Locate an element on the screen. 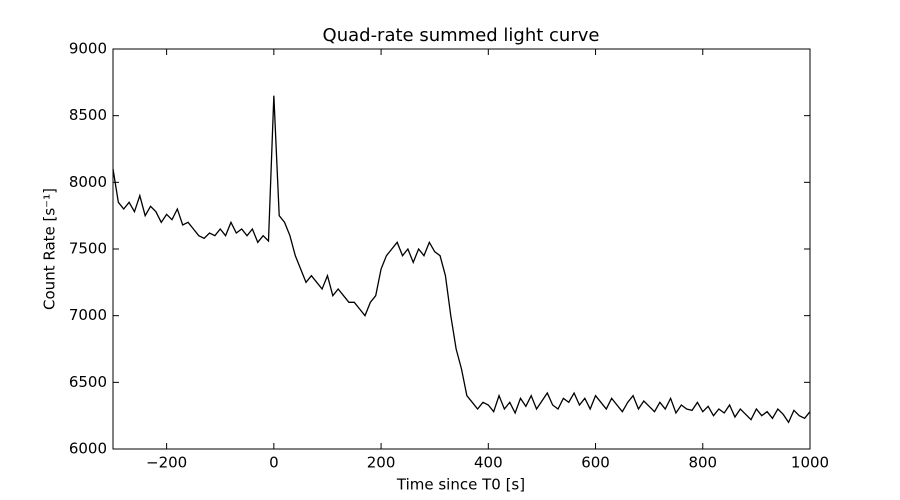  y-tick-label: 7500 is located at coordinates (88, 249).